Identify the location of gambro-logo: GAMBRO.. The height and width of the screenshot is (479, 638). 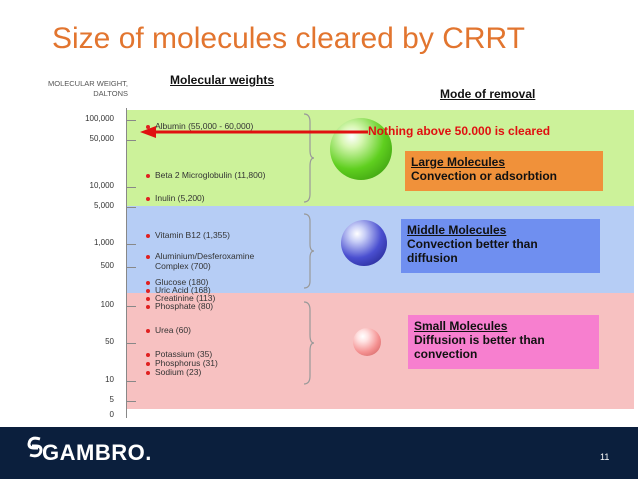
(97, 452).